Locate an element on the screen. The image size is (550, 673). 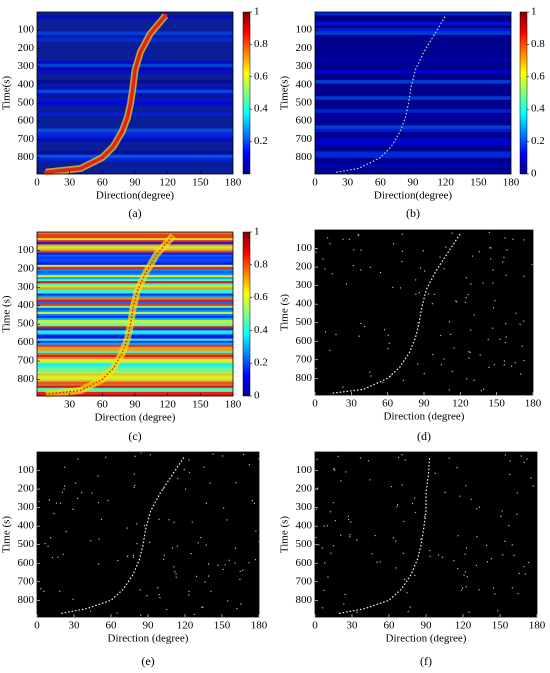
y-tick-label: 300 is located at coordinates (26, 66).